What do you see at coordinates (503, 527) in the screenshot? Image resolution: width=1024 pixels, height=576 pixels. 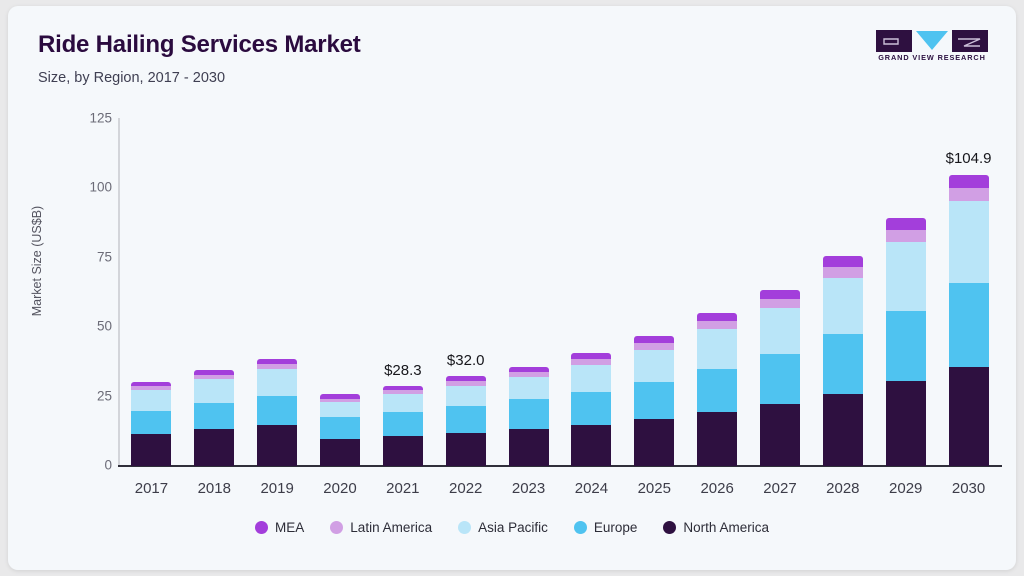 I see `legend-item: Asia Pacific` at bounding box center [503, 527].